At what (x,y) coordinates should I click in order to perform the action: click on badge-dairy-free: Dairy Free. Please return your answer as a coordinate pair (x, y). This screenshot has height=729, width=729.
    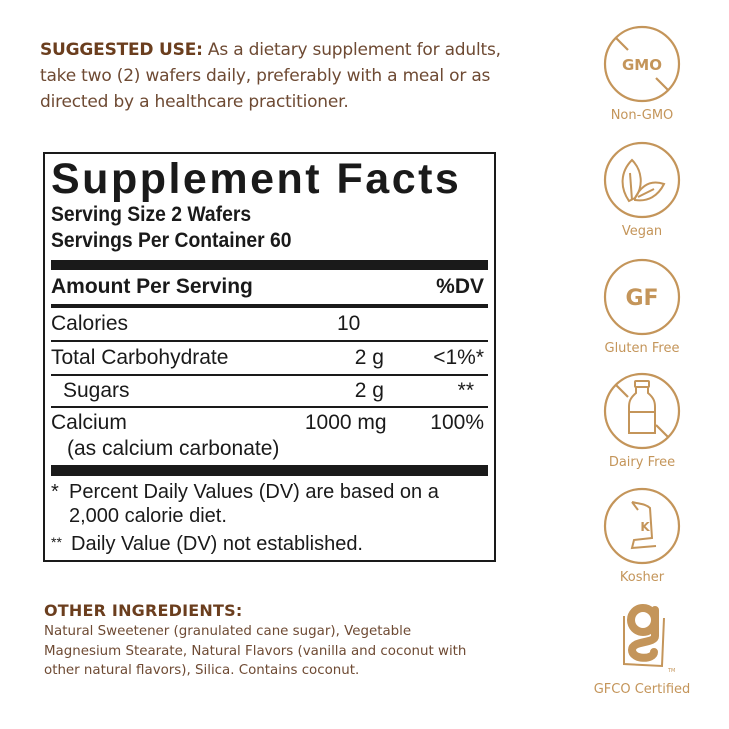
    Looking at the image, I should click on (642, 421).